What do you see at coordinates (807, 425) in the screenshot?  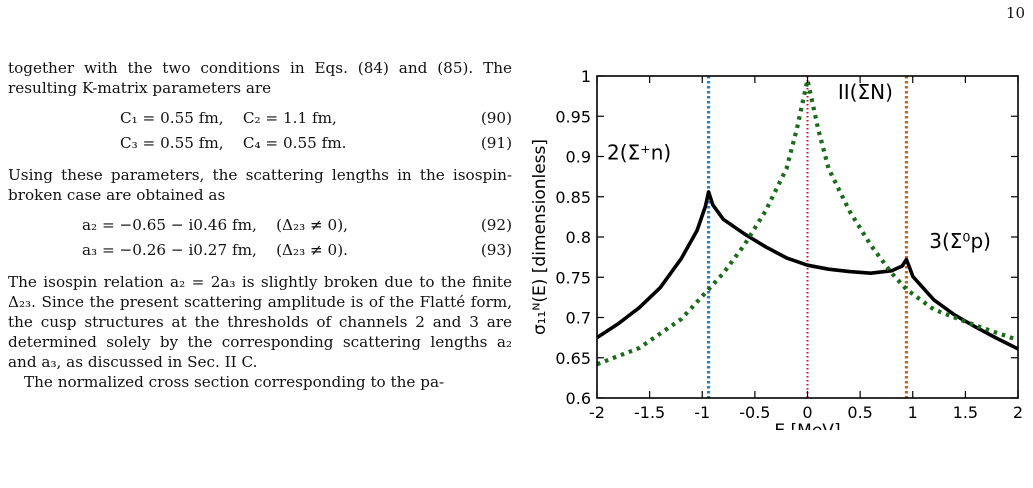 I see `x-axis-label: E [MeV]` at bounding box center [807, 425].